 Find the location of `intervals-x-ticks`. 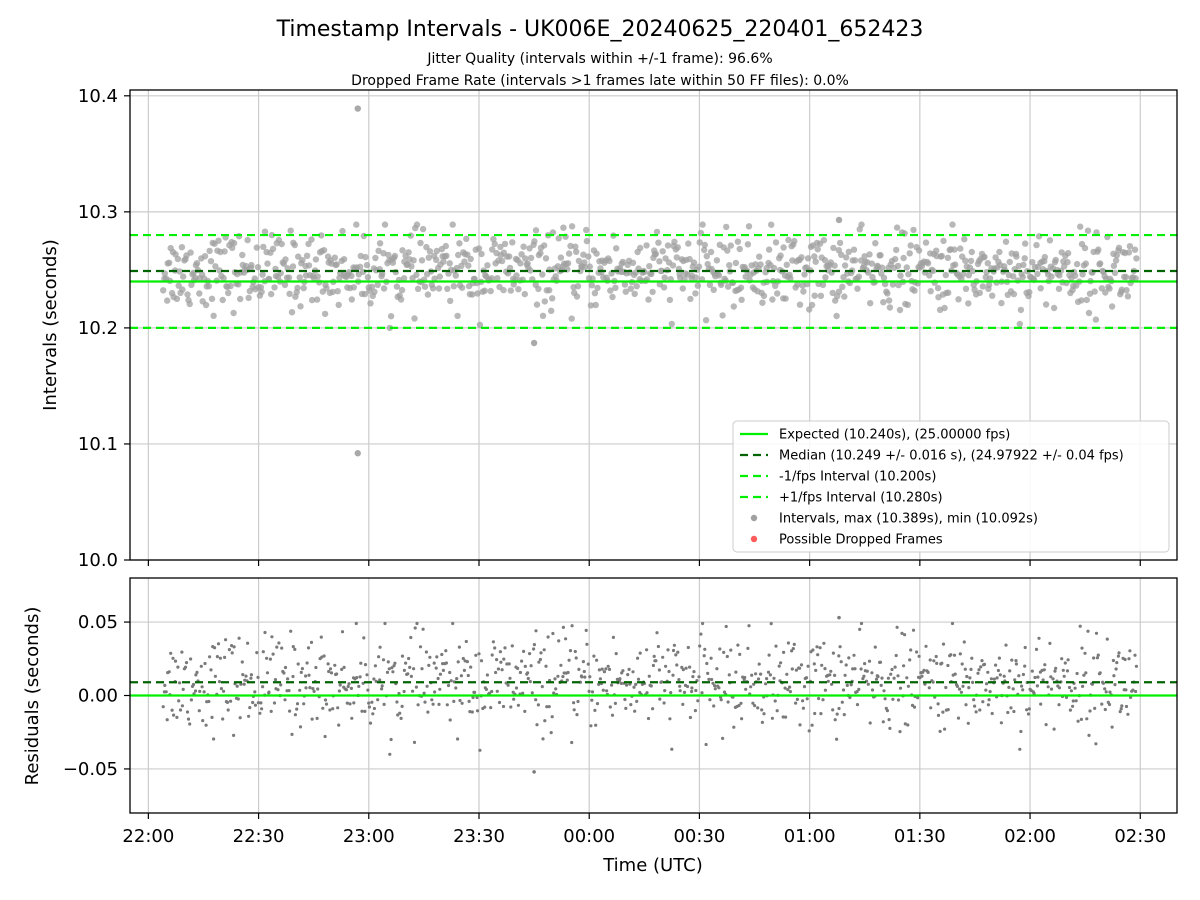

intervals-x-ticks is located at coordinates (644, 563).